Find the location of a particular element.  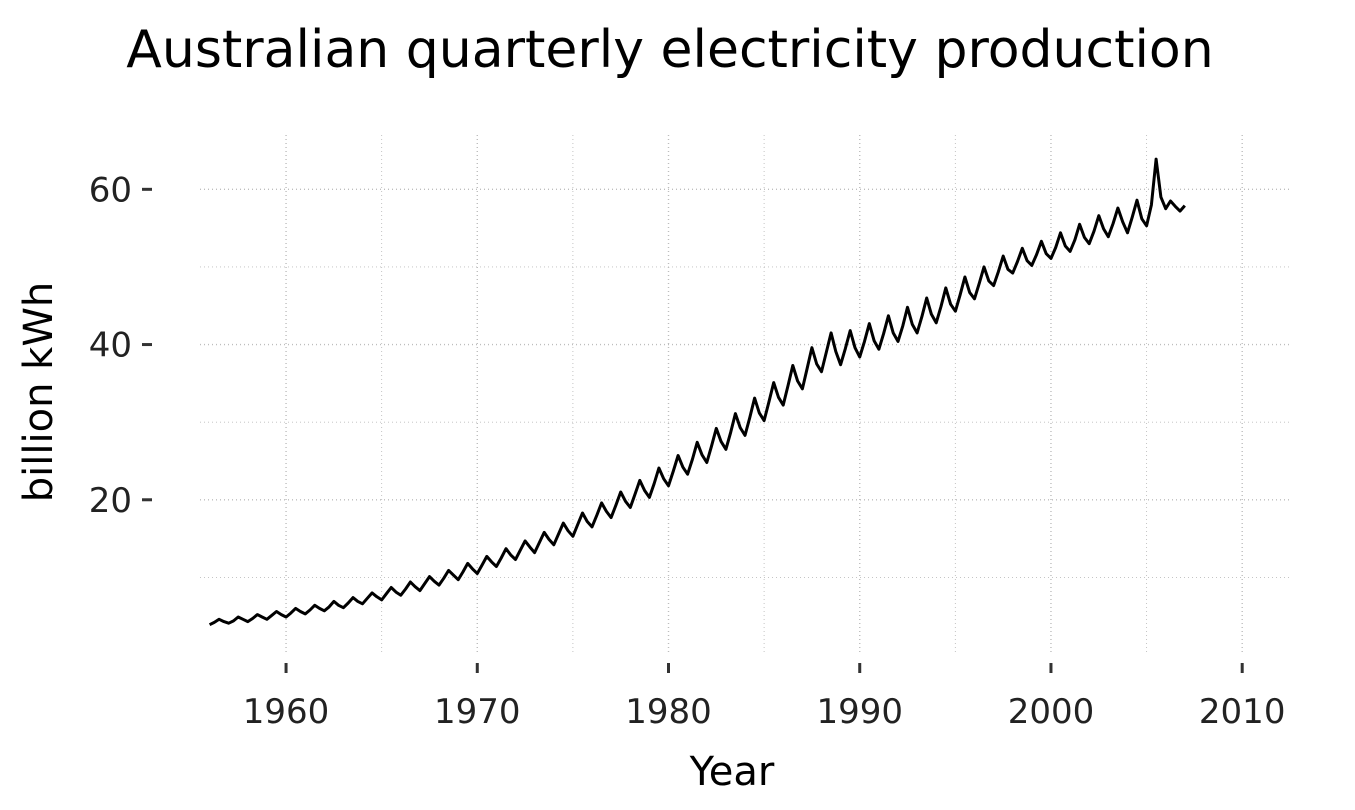

x-tick-label: 1990 is located at coordinates (859, 712).